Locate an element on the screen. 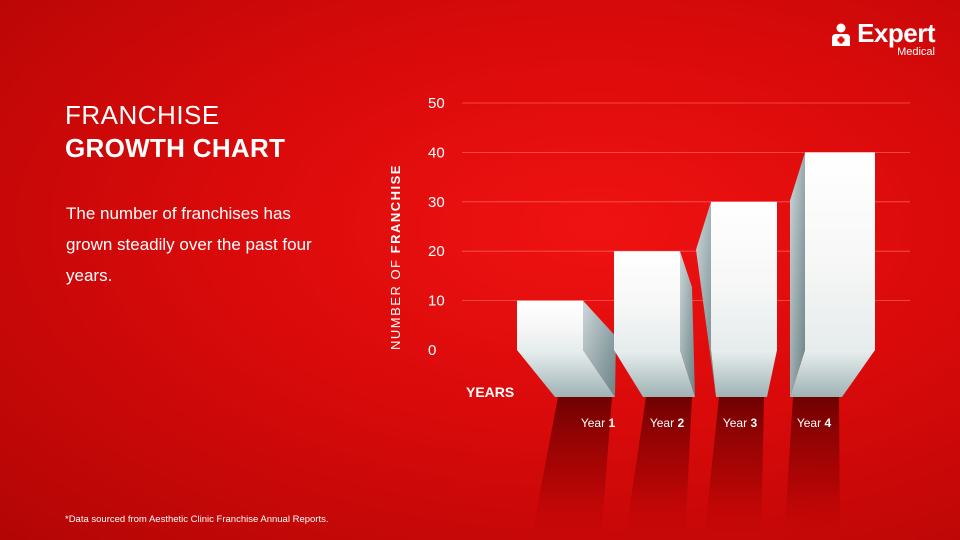 This screenshot has height=540, width=960. title-line-2: GROWTH CHART is located at coordinates (175, 148).